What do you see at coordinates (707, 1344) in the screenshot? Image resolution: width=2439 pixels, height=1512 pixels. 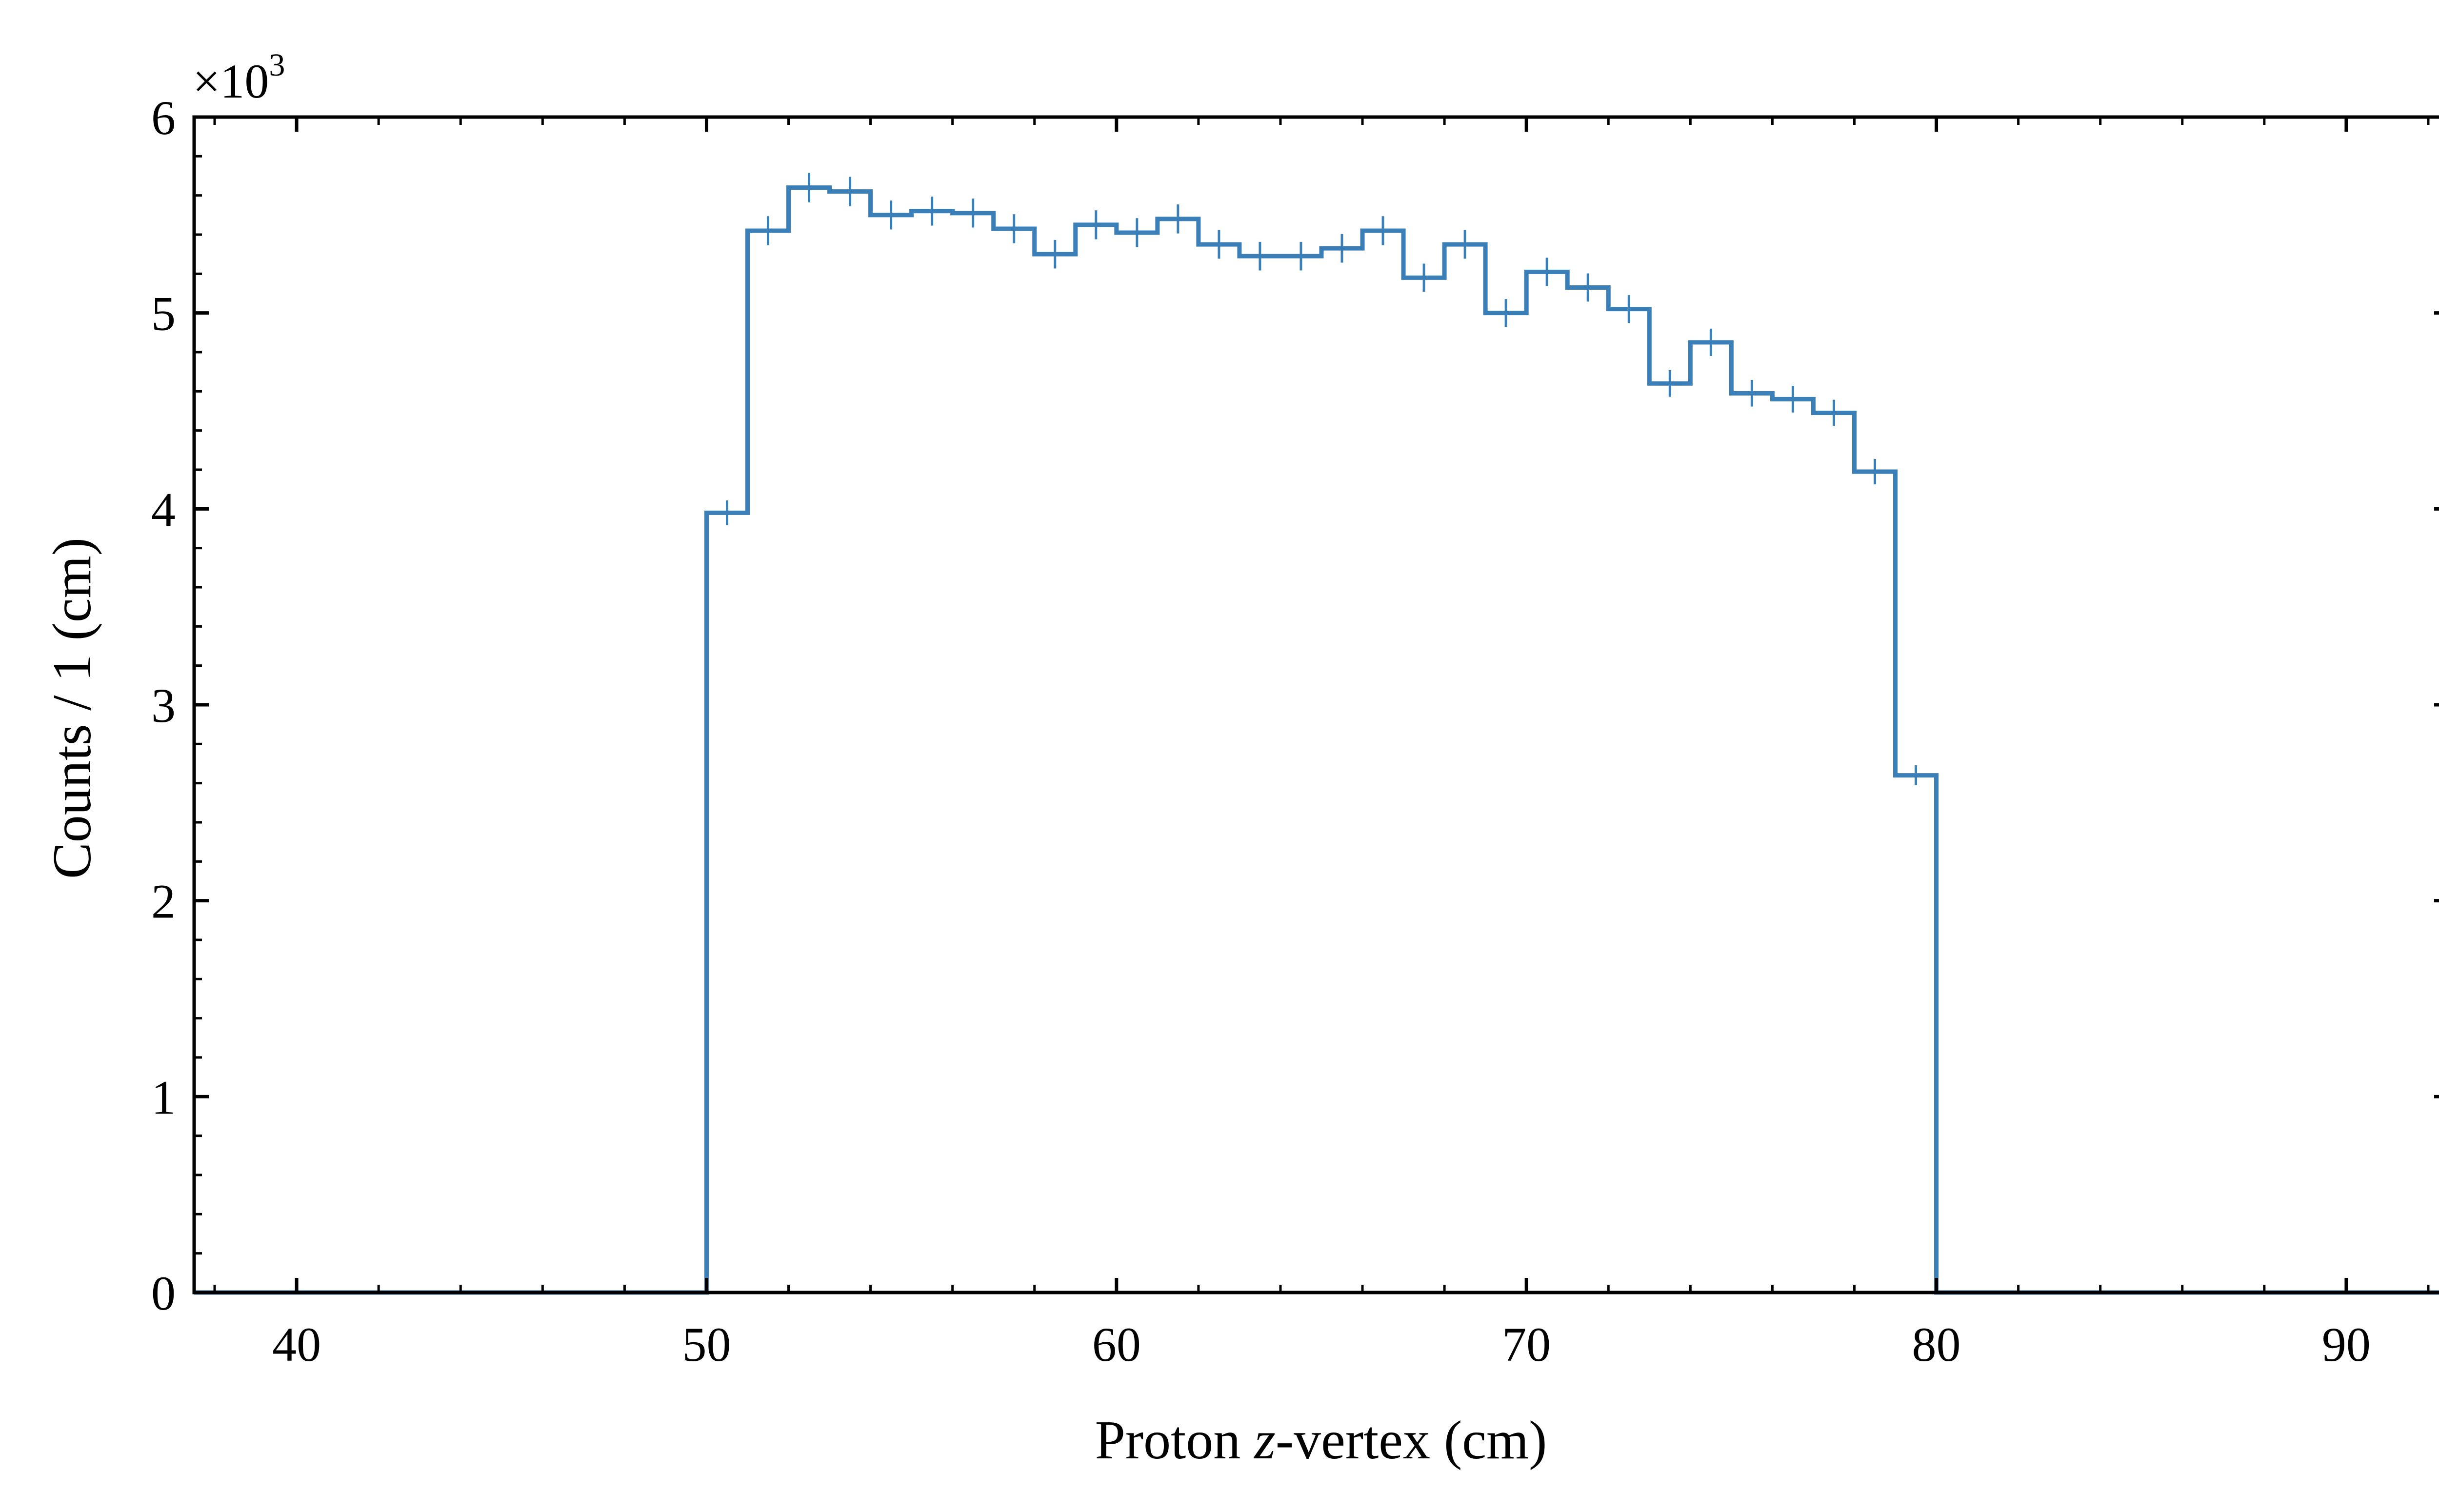 I see `x-tick-label: 50` at bounding box center [707, 1344].